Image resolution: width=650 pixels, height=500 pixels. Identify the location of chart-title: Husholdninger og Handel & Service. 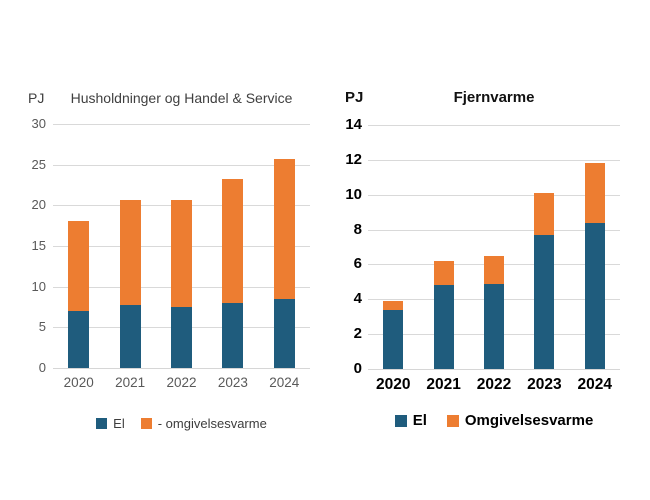
(181, 98).